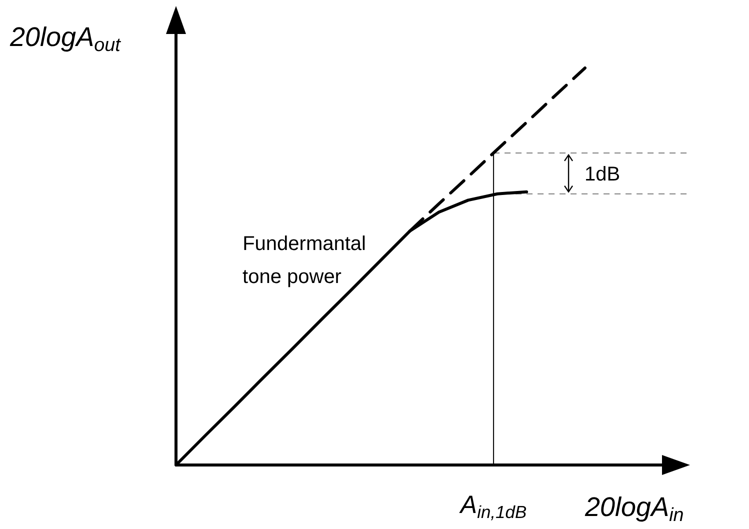 Image resolution: width=749 pixels, height=529 pixels. What do you see at coordinates (304, 260) in the screenshot?
I see `series-label: Fundermantal tone power` at bounding box center [304, 260].